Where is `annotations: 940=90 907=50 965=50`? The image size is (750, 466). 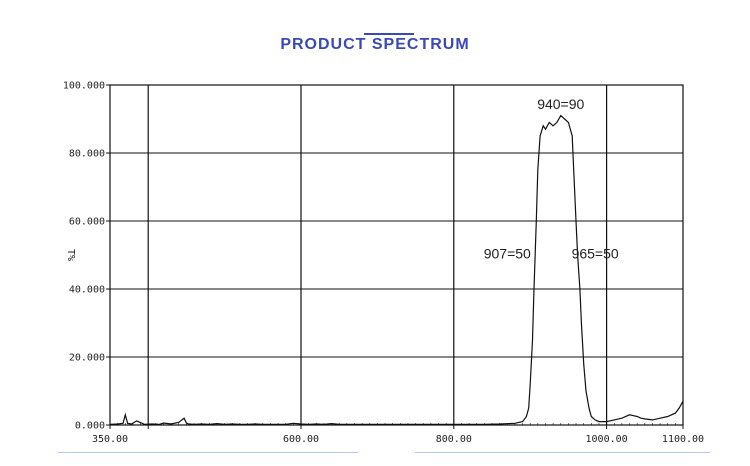
annotations: 940=90 907=50 965=50 is located at coordinates (551, 179).